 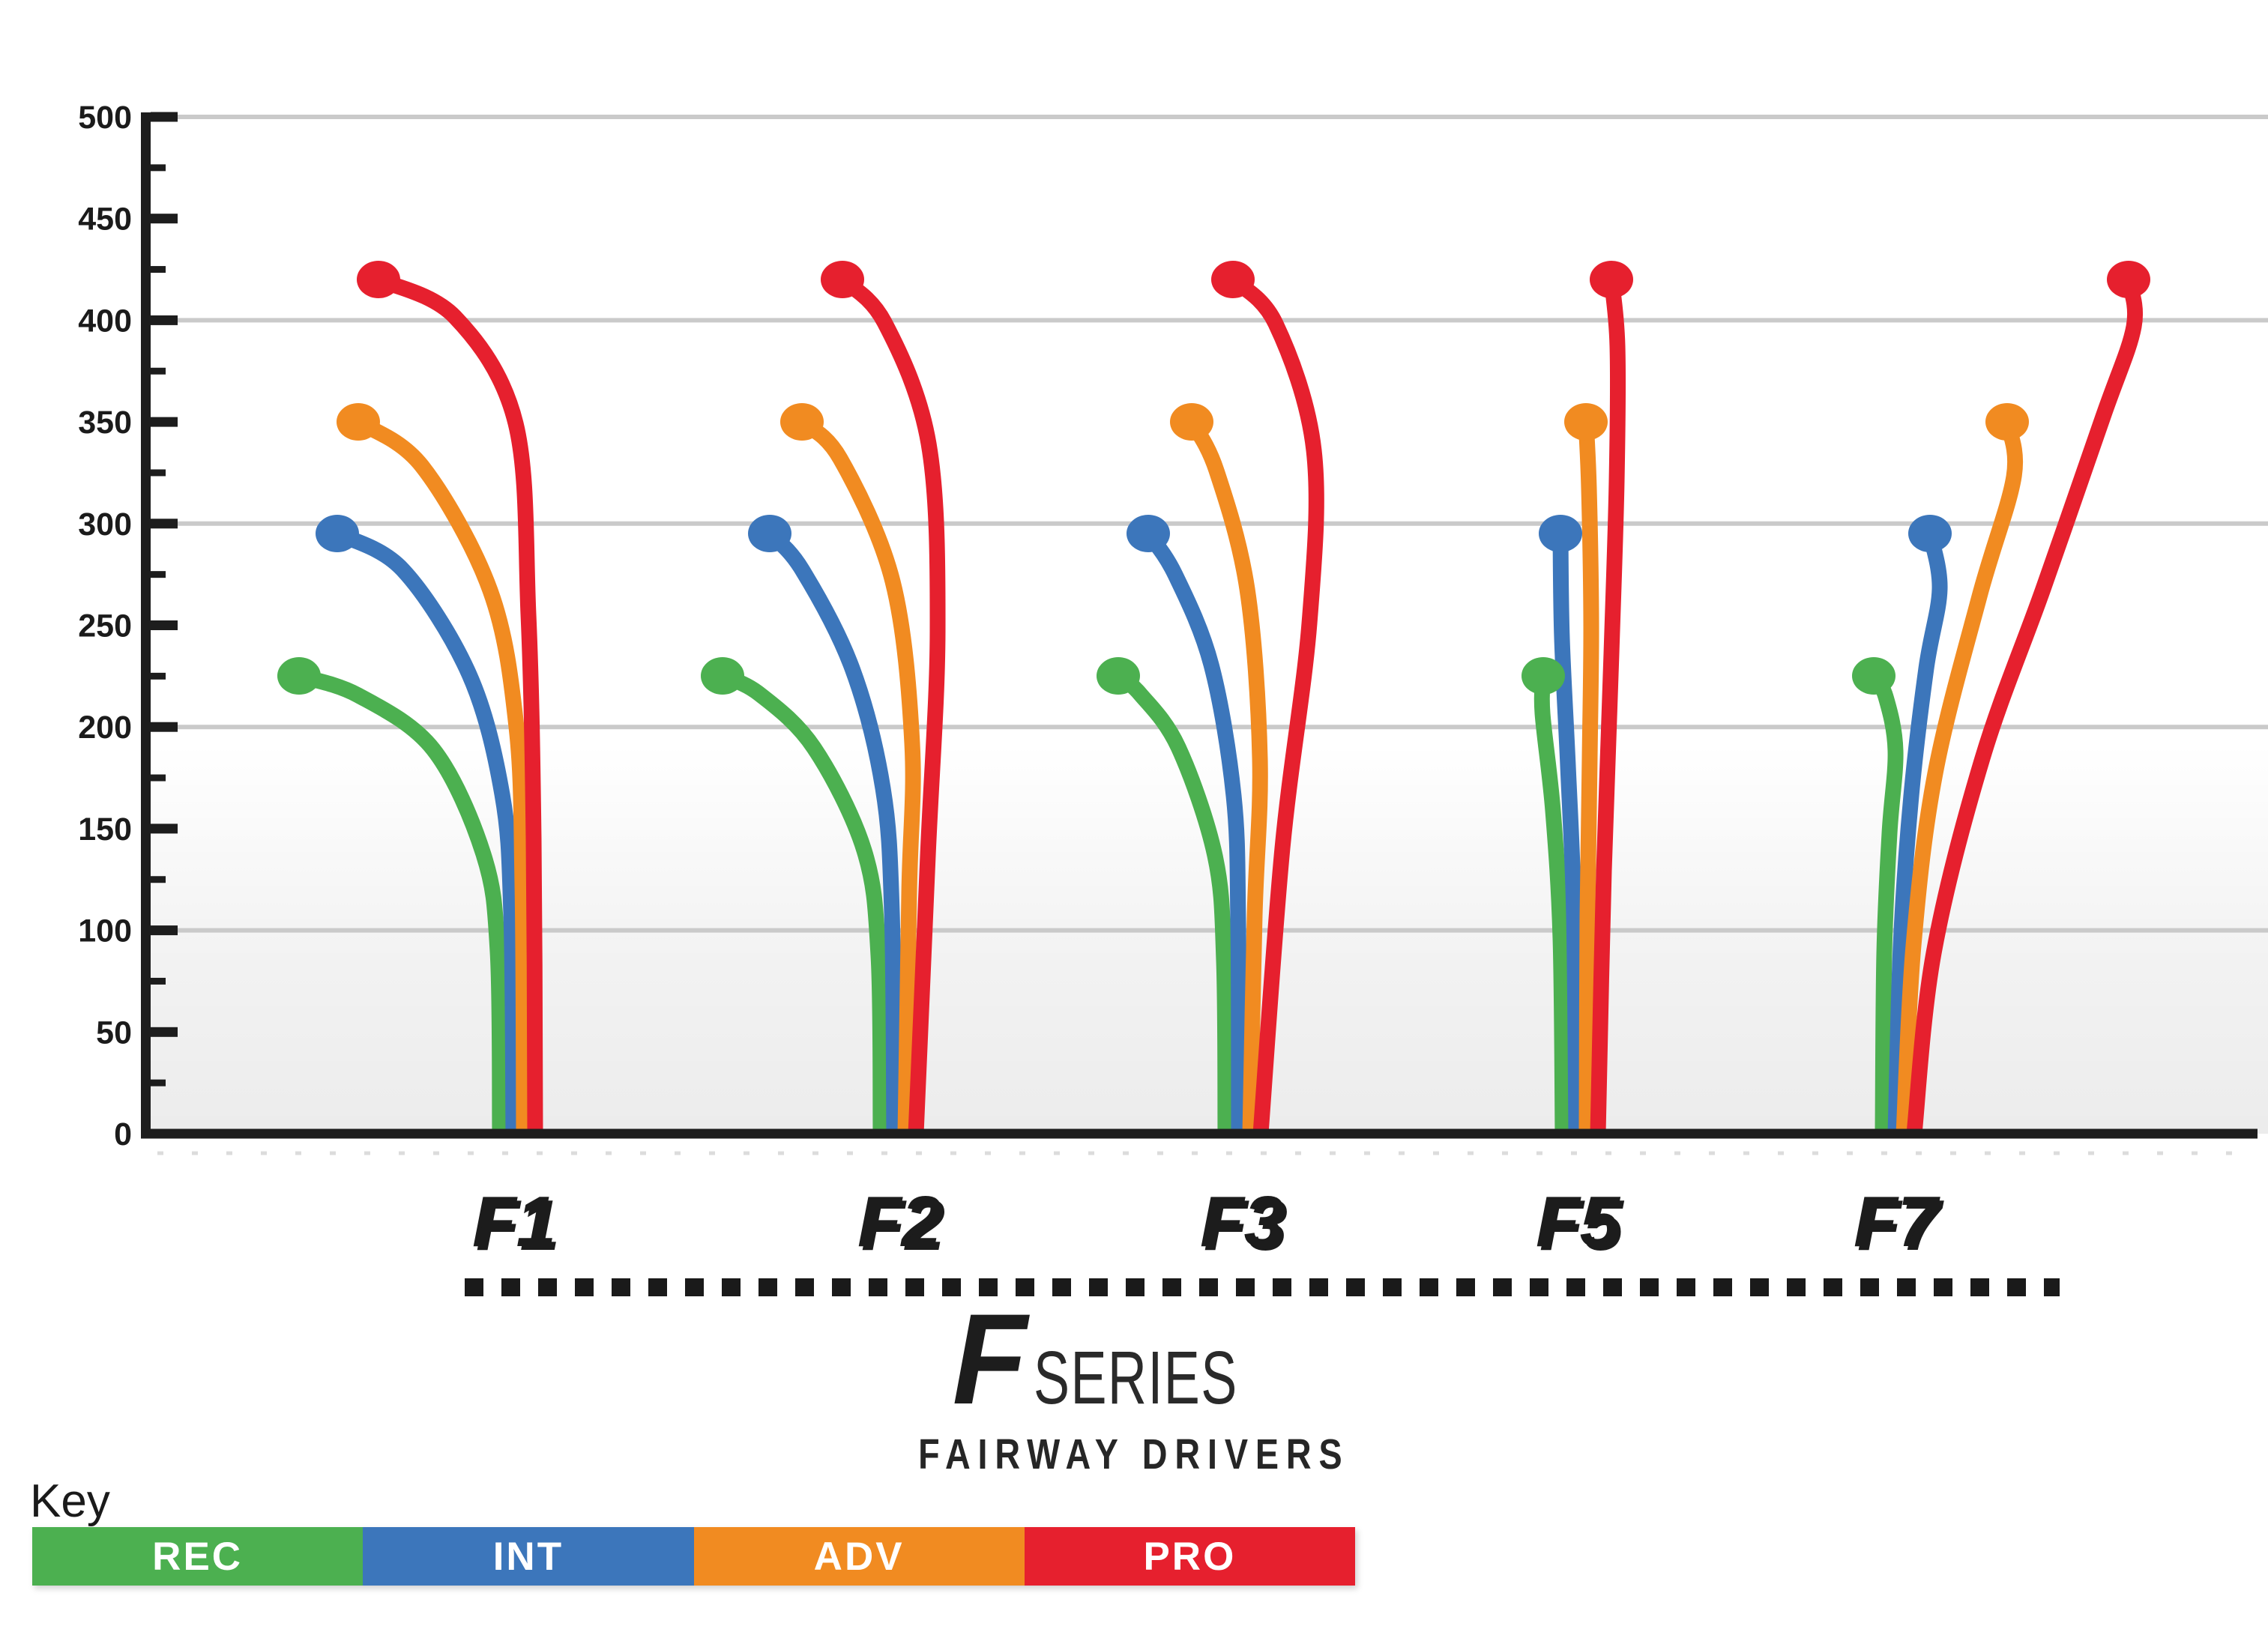 I want to click on flight-curve-F1-INT, so click(x=427, y=830).